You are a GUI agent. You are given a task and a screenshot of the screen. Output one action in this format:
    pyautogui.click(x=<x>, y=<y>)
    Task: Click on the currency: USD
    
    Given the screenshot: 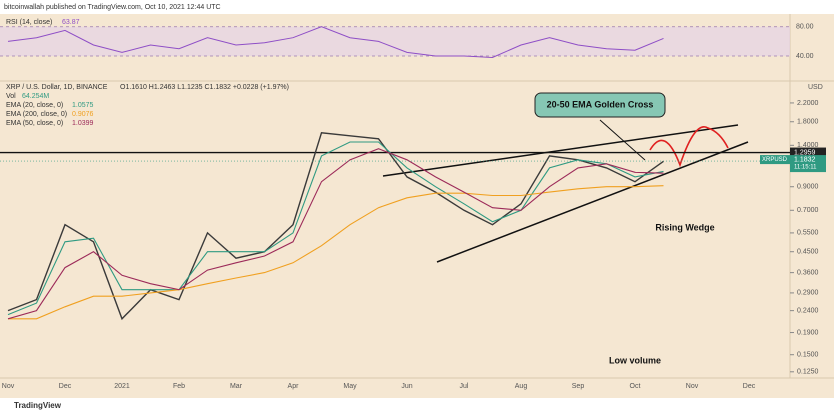 What is the action you would take?
    pyautogui.click(x=815, y=87)
    